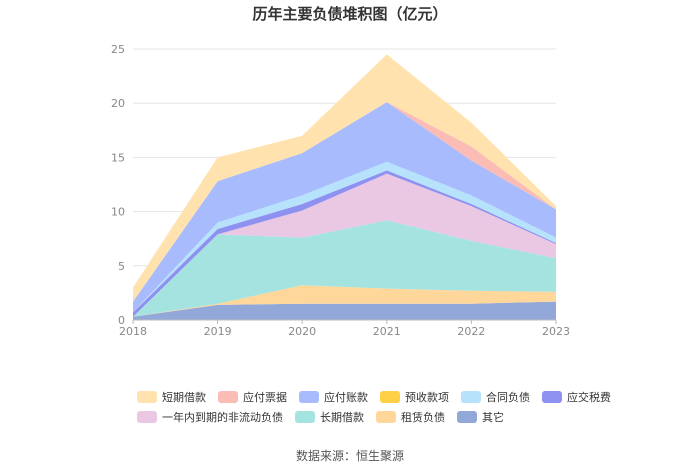 Image resolution: width=700 pixels, height=473 pixels. Describe the element at coordinates (350, 14) in the screenshot. I see `chart-title: 历年主要负债堆积图（亿元）` at that location.